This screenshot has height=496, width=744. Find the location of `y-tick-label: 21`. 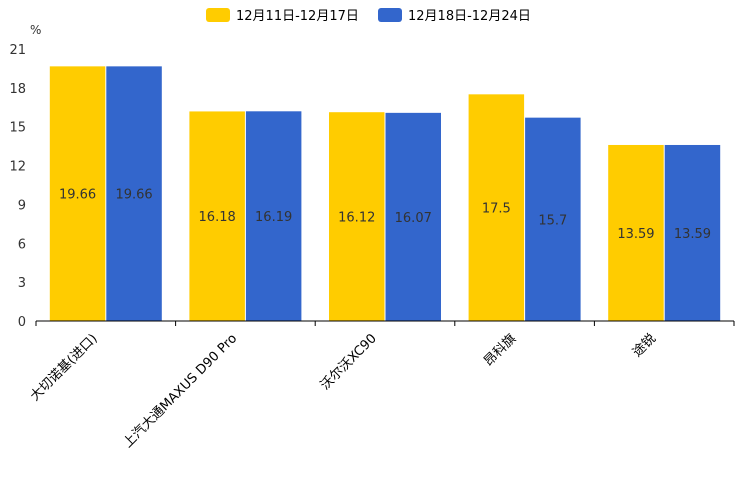

y-tick-label: 21 is located at coordinates (17, 50).